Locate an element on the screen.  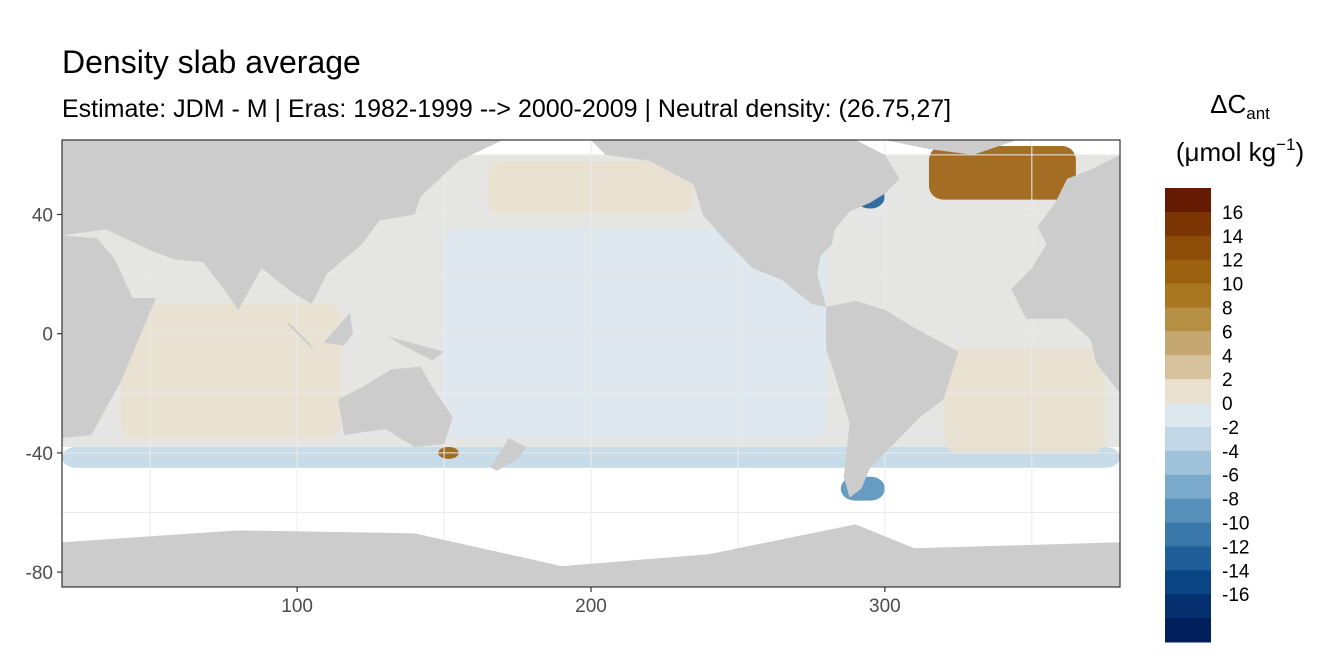
legend-label: 12 is located at coordinates (1232, 261).